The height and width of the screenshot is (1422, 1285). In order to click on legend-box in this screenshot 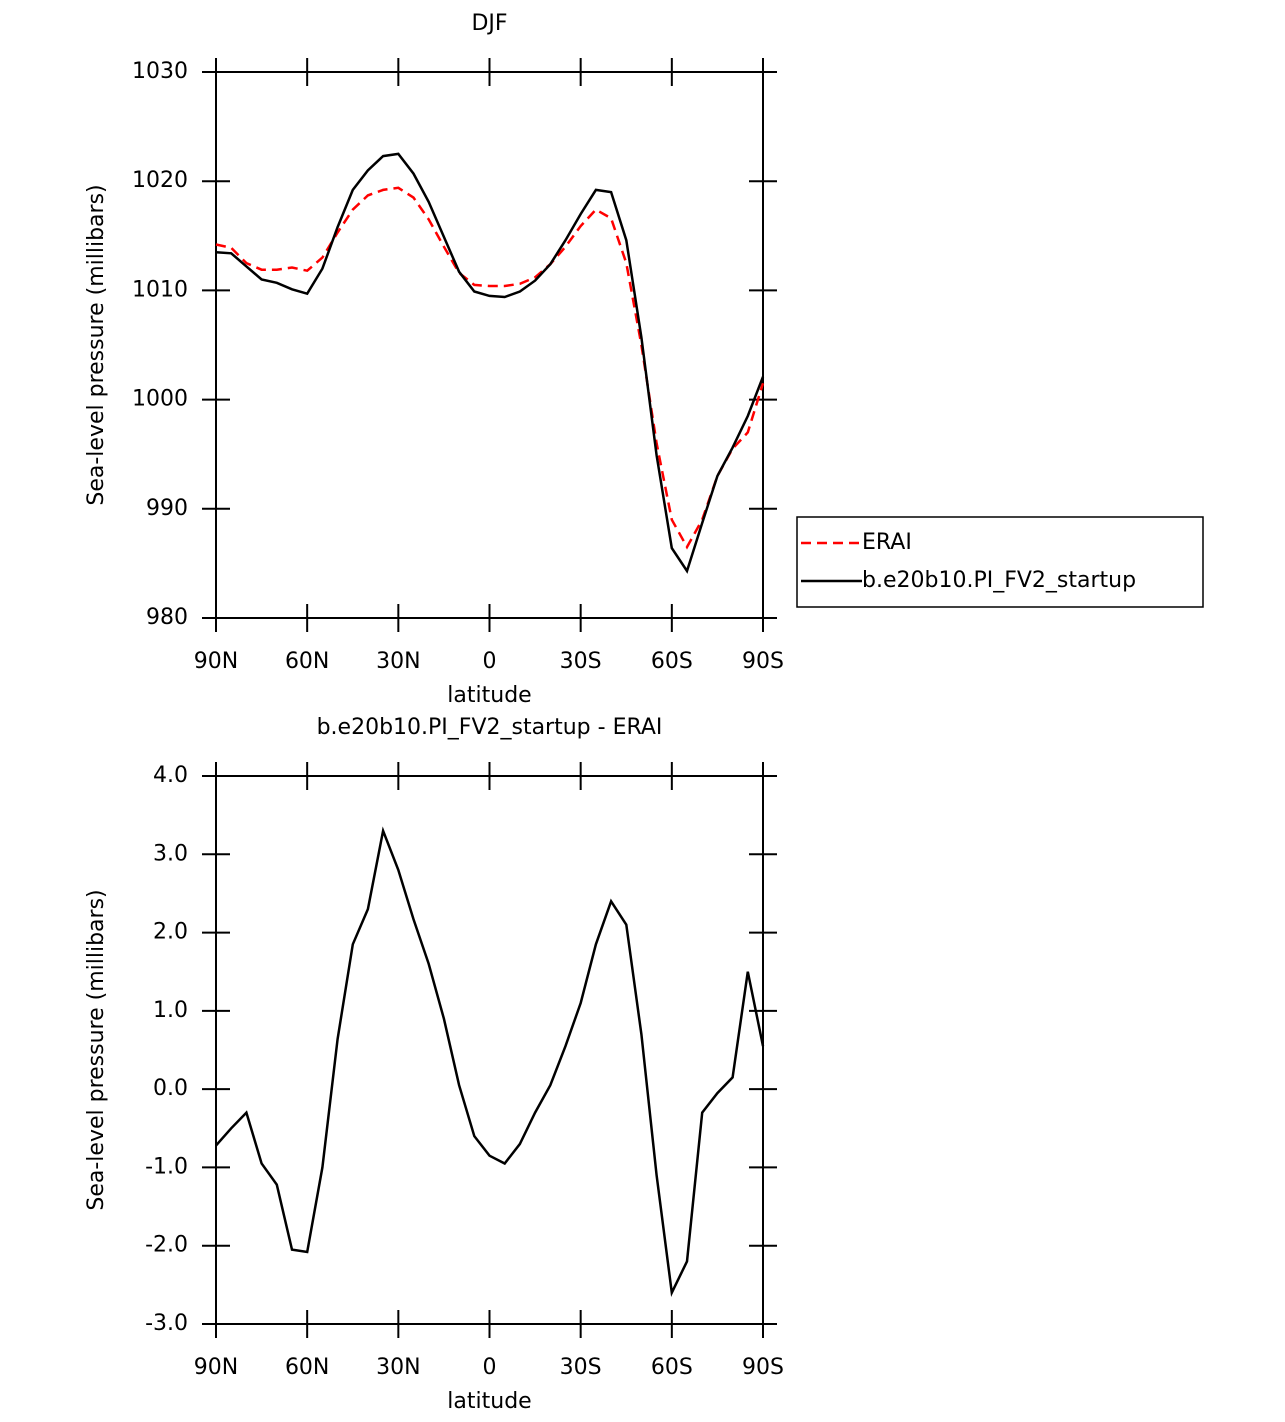, I will do `click(1000, 562)`.